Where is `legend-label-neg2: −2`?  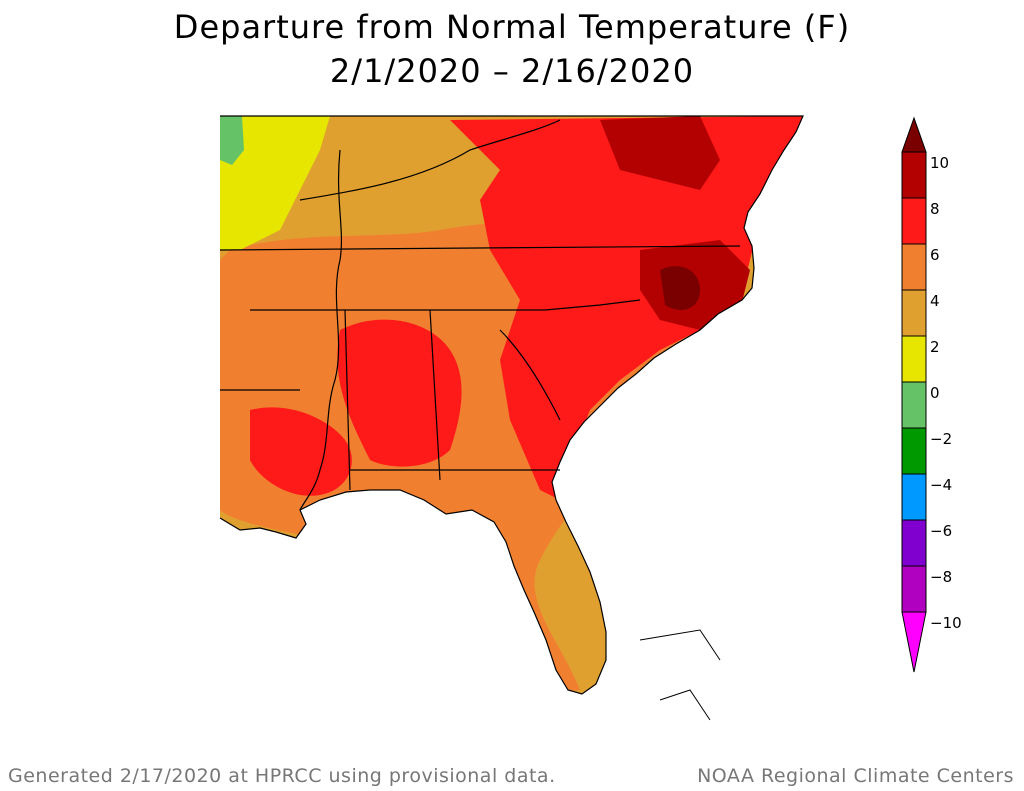
legend-label-neg2: −2 is located at coordinates (941, 439).